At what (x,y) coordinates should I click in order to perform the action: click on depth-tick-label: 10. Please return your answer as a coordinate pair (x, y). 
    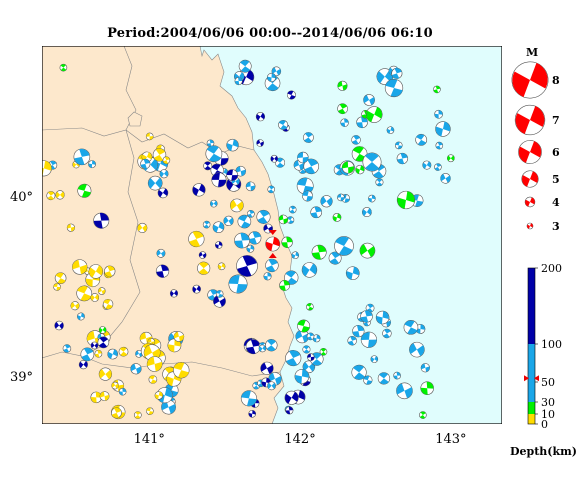
    Looking at the image, I should click on (548, 414).